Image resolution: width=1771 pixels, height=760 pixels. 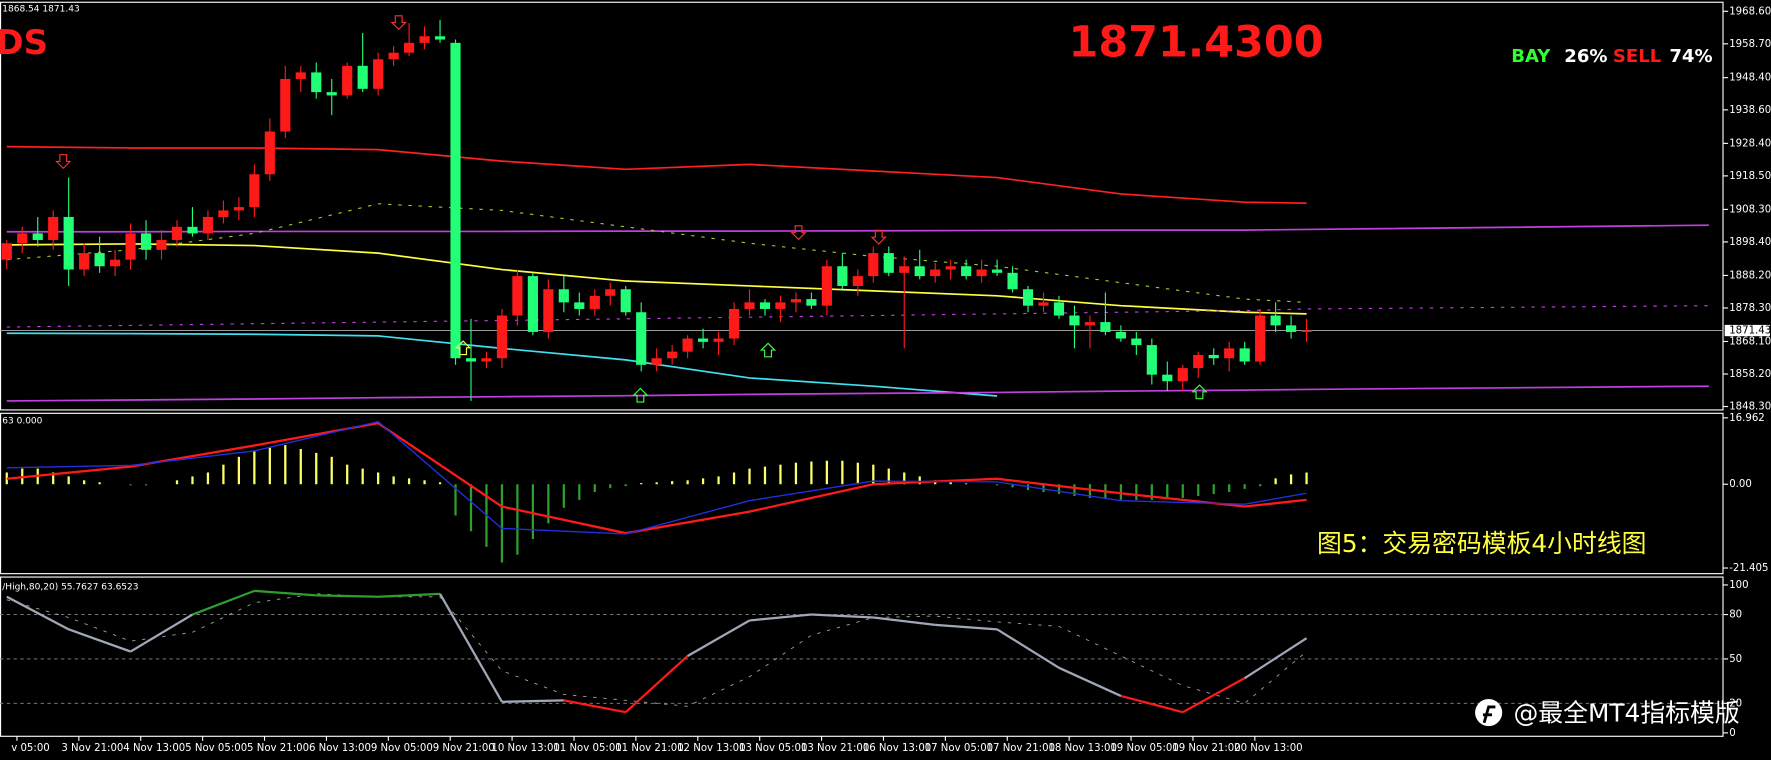 What do you see at coordinates (154, 748) in the screenshot?
I see `x-tick-label: 4 Nov 13:00` at bounding box center [154, 748].